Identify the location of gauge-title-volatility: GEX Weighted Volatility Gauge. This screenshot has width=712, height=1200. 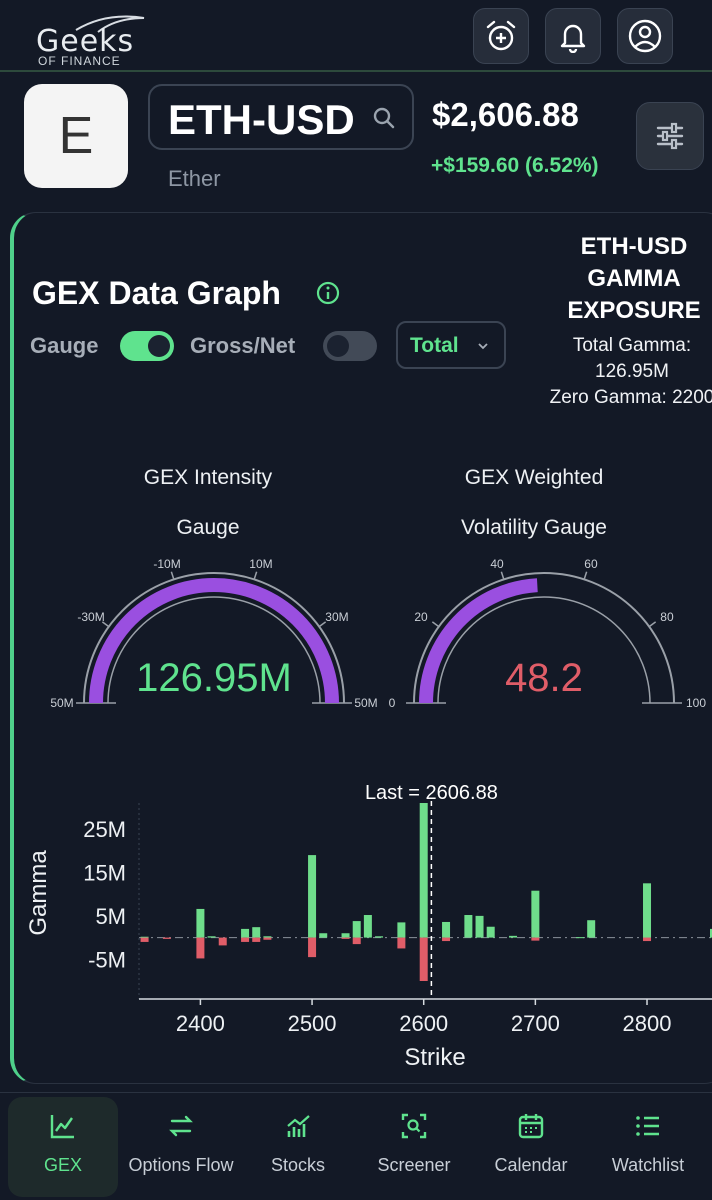
(534, 503).